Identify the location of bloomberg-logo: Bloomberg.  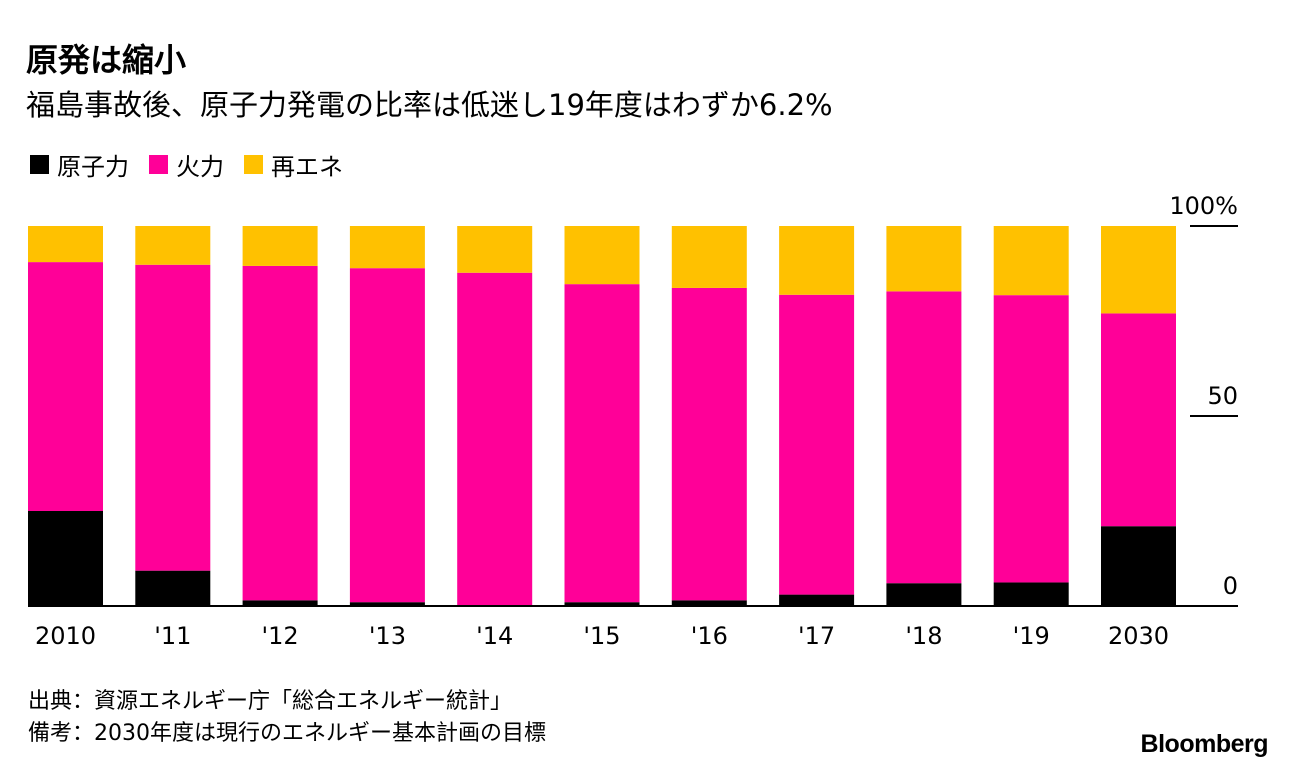
(1204, 744).